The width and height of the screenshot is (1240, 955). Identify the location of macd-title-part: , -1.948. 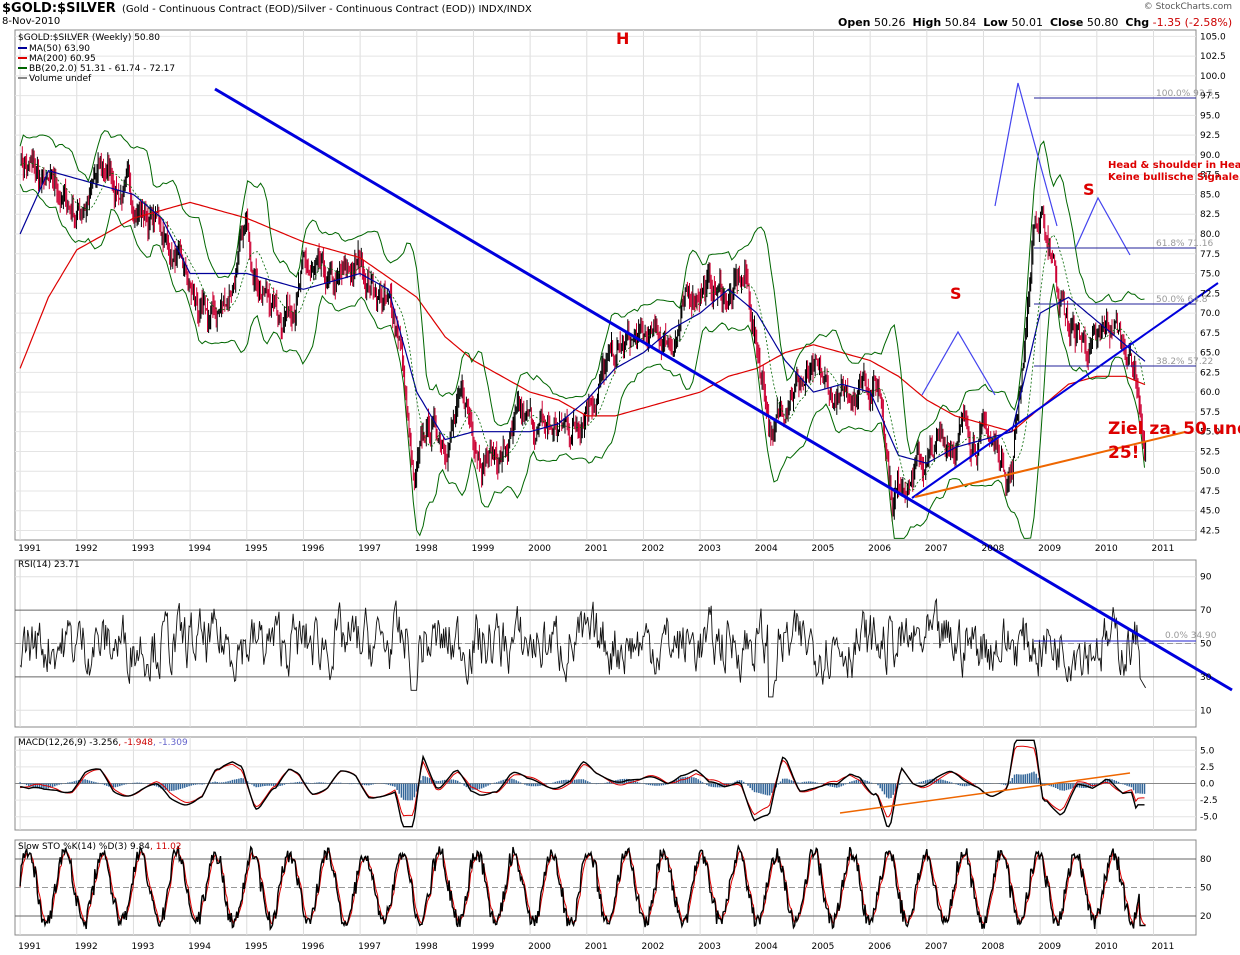
(135, 743).